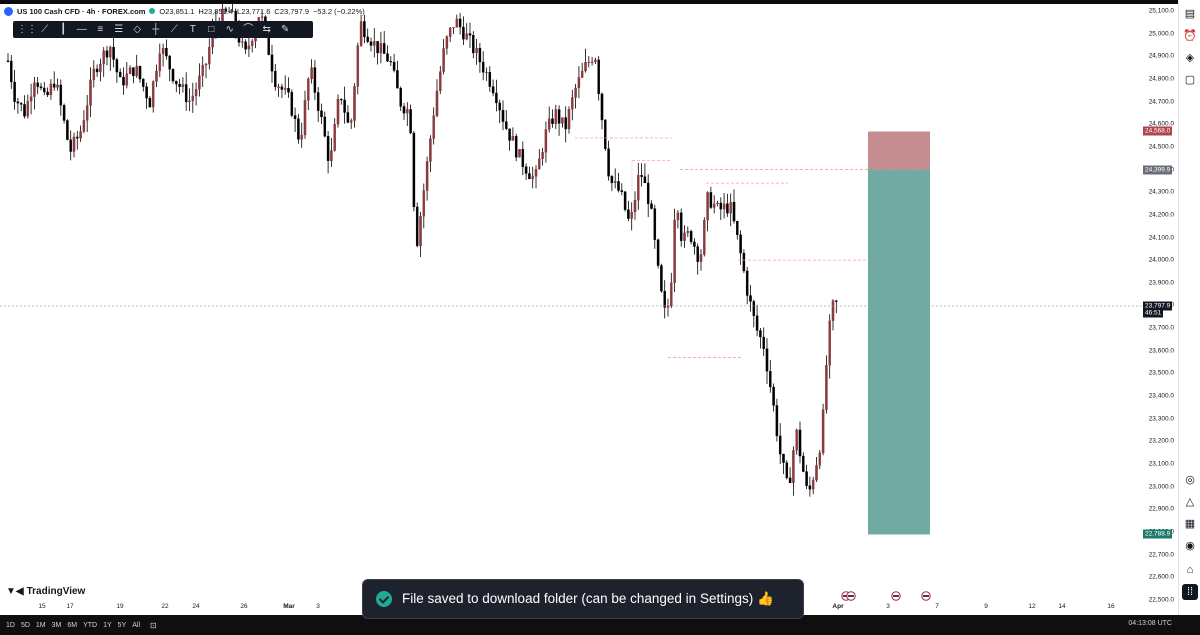 This screenshot has width=1200, height=635. I want to click on price-tick-label: 24,500.0, so click(1161, 147).